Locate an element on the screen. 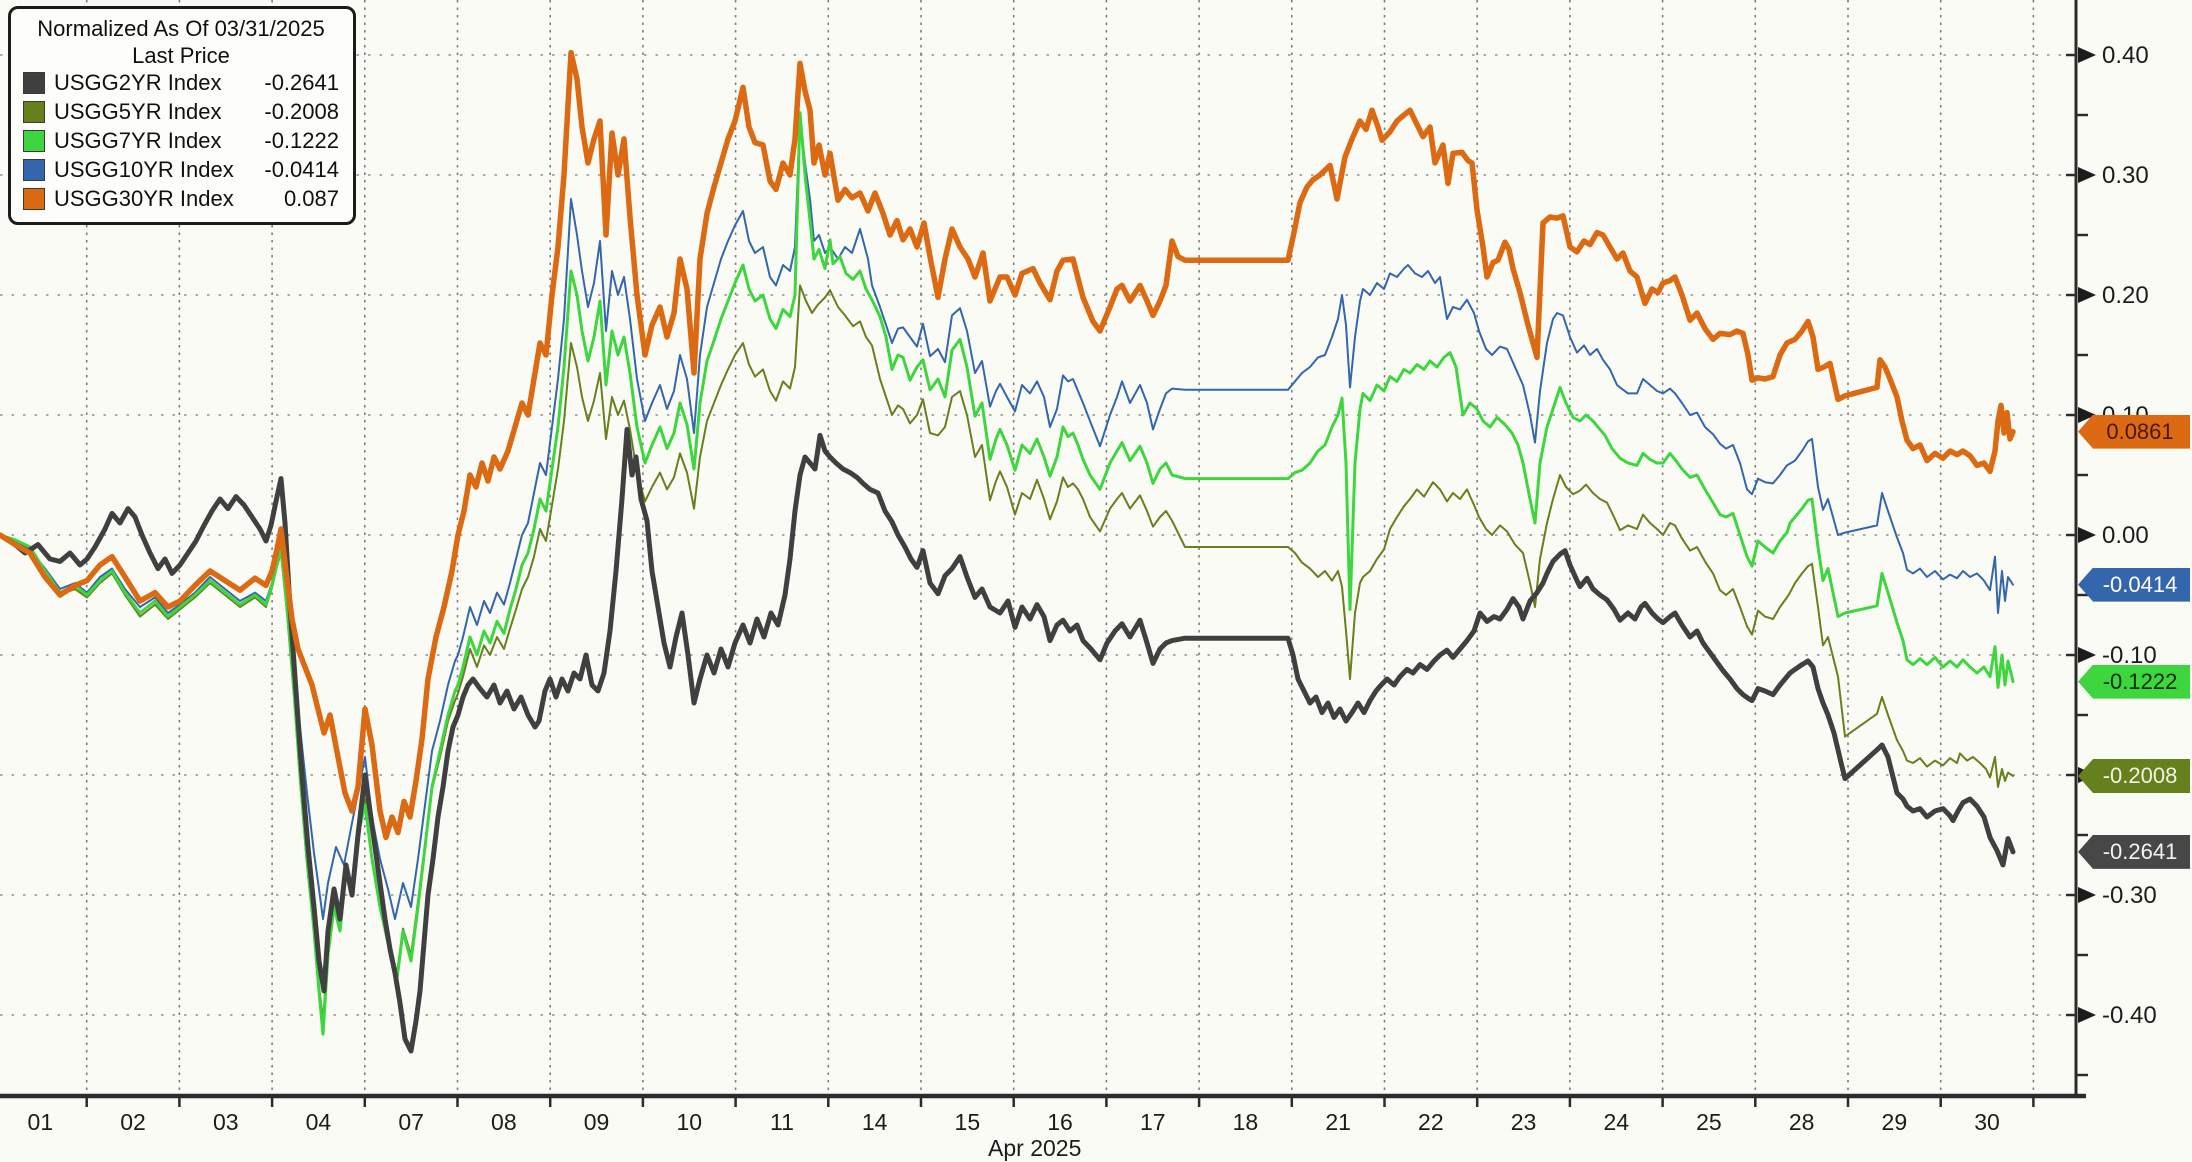 Image resolution: width=2192 pixels, height=1162 pixels. x-day-label: 02 is located at coordinates (133, 1122).